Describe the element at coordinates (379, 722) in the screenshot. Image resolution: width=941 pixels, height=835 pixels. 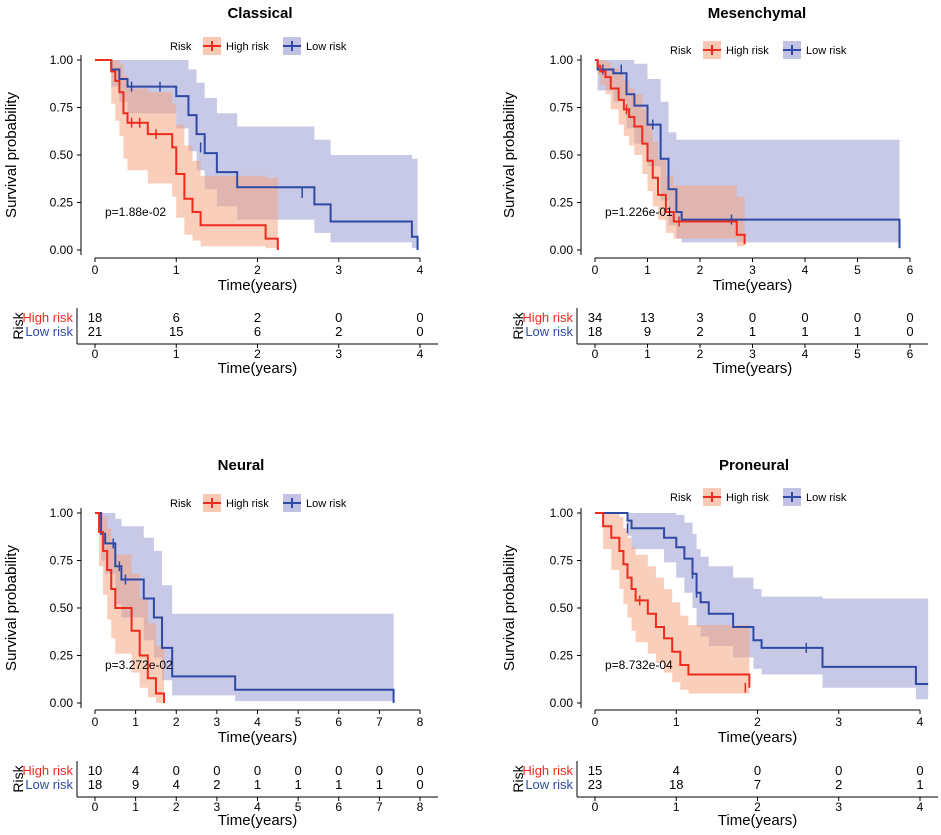
I see `x-tick-label: 7` at that location.